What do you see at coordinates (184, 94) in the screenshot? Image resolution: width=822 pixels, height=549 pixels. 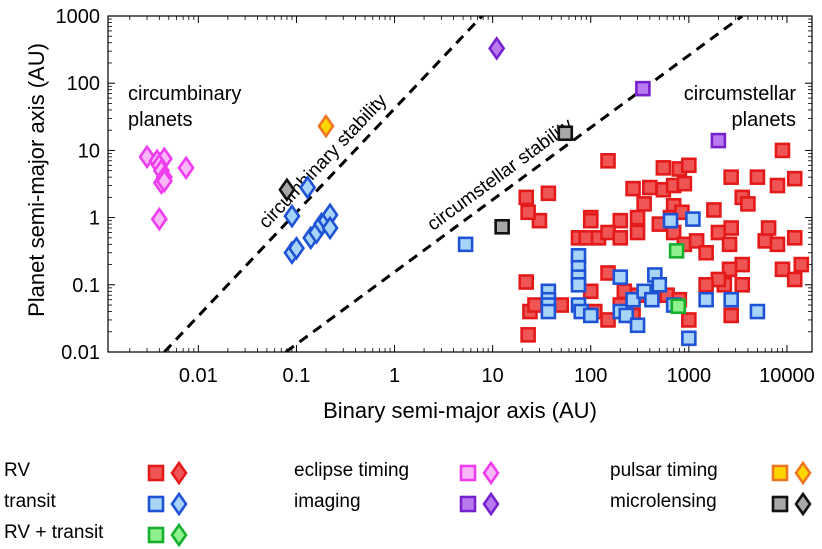 I see `region-label: circumbinary` at bounding box center [184, 94].